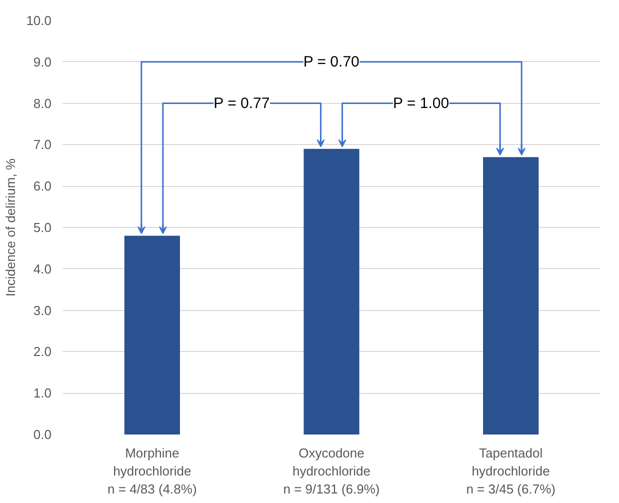 The width and height of the screenshot is (619, 503). I want to click on y-tick-label: 8.0, so click(42, 103).